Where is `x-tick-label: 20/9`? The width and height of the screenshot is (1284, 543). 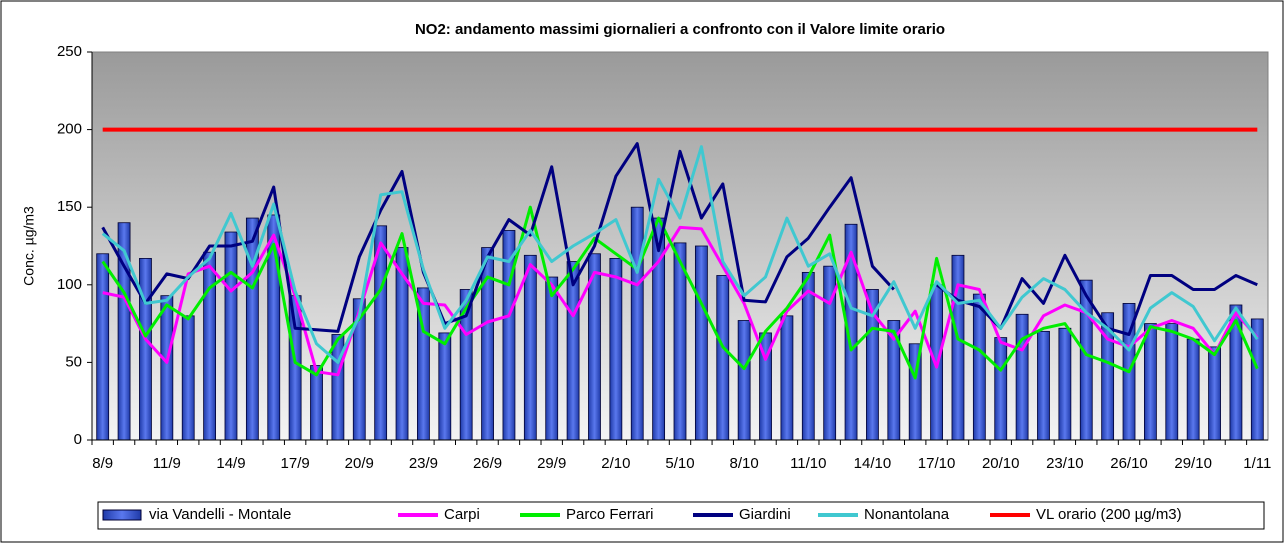 x-tick-label: 20/9 is located at coordinates (359, 463).